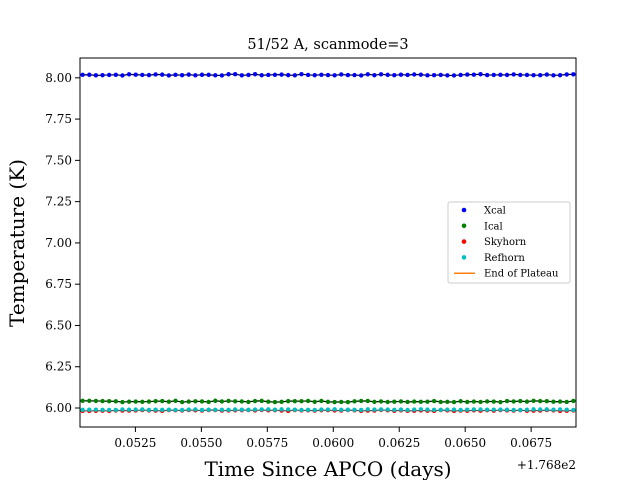 The height and width of the screenshot is (480, 640). I want to click on legend-ical-label: Ical, so click(493, 226).